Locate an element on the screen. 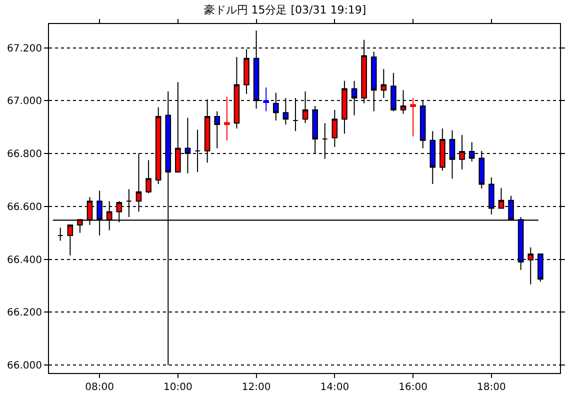 Image resolution: width=570 pixels, height=398 pixels. x-tick-label: 14:00 is located at coordinates (335, 387).